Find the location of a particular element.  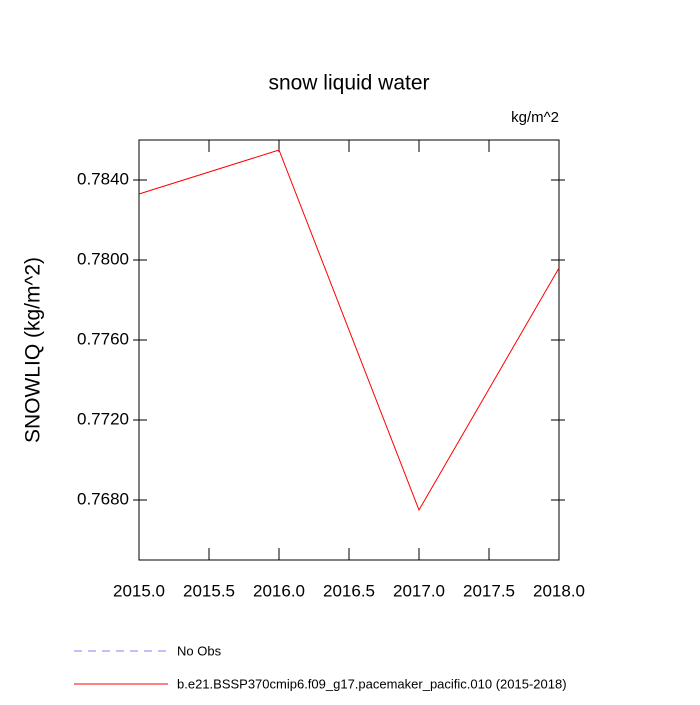

x-tick-label: 2015.0 is located at coordinates (139, 590).